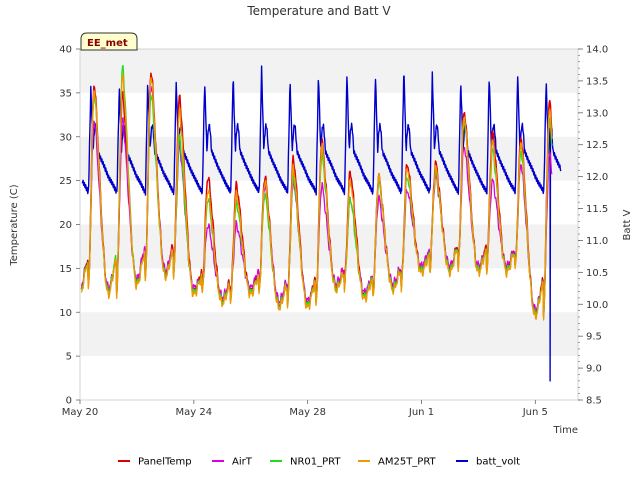  What do you see at coordinates (627, 224) in the screenshot?
I see `y2-axis-title: Batt V` at bounding box center [627, 224].